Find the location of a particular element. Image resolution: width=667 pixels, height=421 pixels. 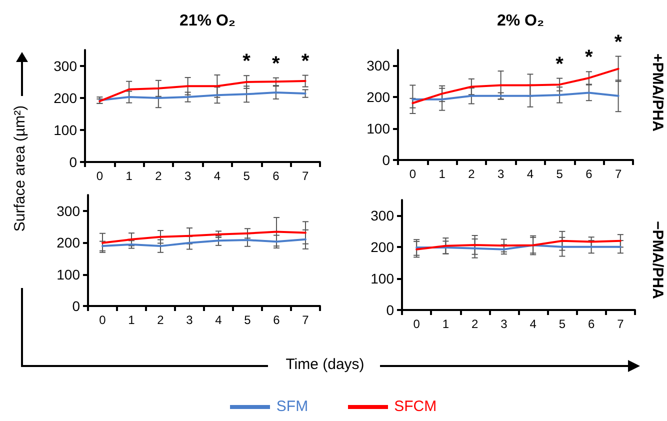

legend-label: SFCM is located at coordinates (415, 406).